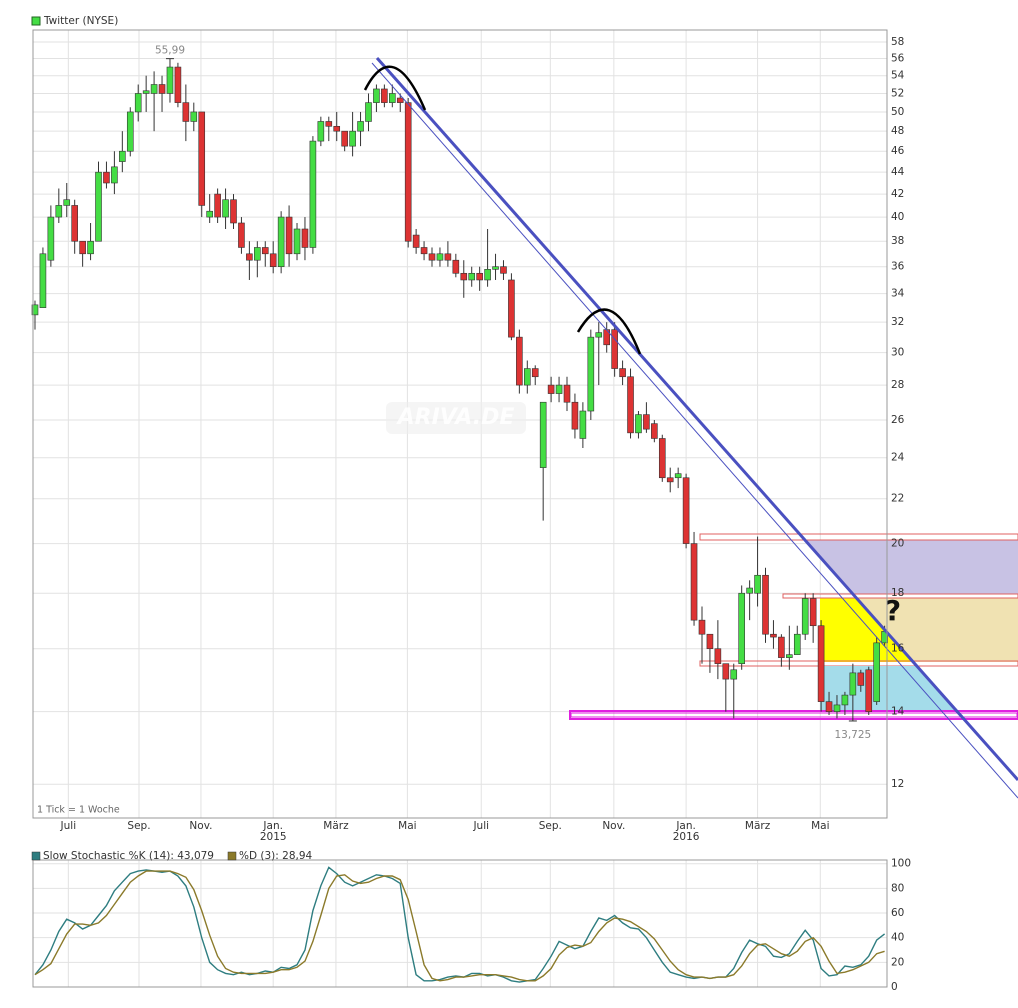 This screenshot has height=1008, width=1018. Describe the element at coordinates (893, 610) in the screenshot. I see `question-mark: ?` at that location.